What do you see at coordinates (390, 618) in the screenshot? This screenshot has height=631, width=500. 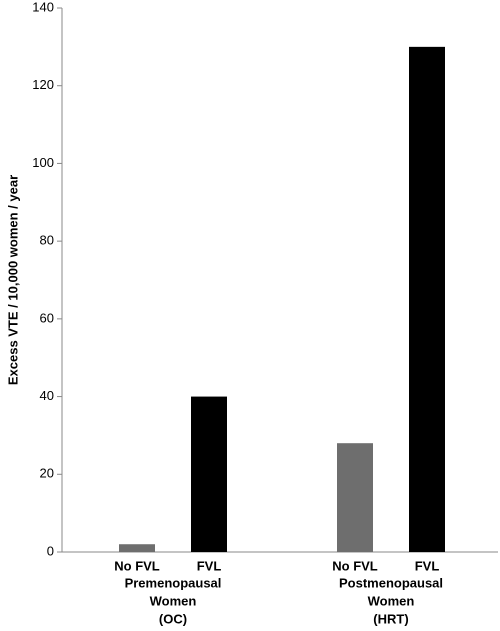 I see `group-label: (HRT)` at bounding box center [390, 618].